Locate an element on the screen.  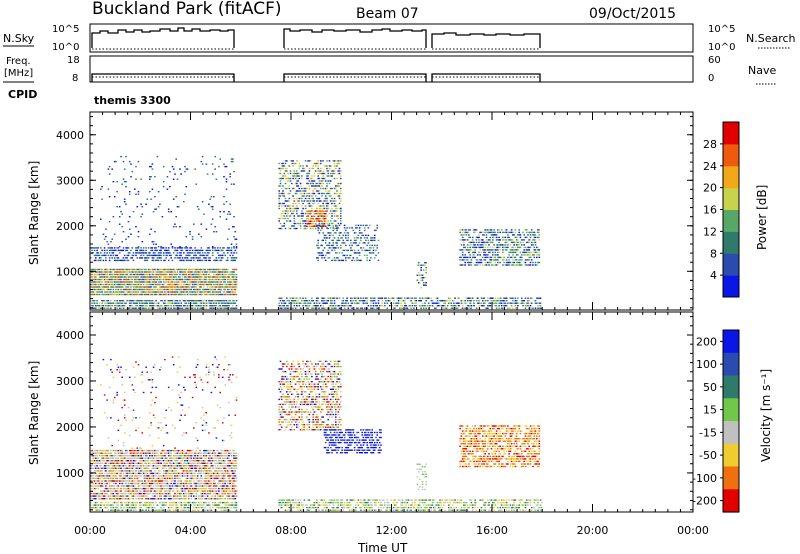
nsearch-tick-top: 10^5 is located at coordinates (721, 29).